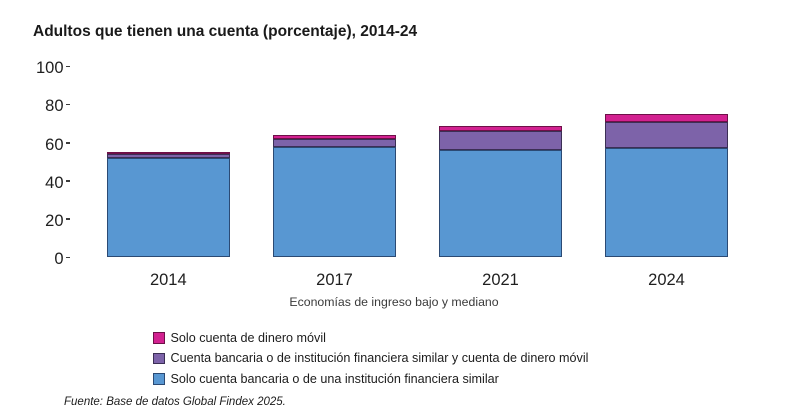  Describe the element at coordinates (334, 279) in the screenshot. I see `x-category-label: 2017` at that location.